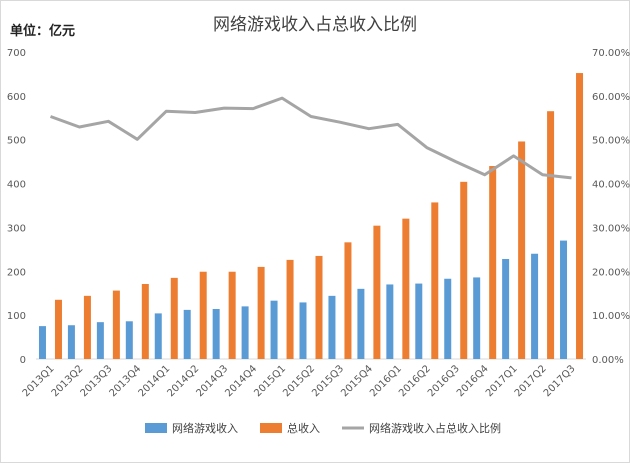 The image size is (630, 463). Describe the element at coordinates (16, 228) in the screenshot. I see `left-tick-label: 300` at that location.